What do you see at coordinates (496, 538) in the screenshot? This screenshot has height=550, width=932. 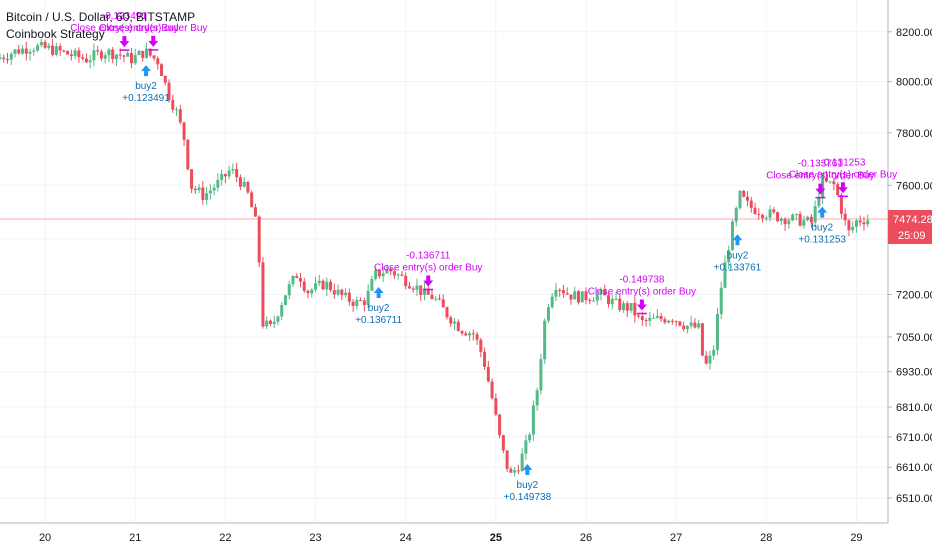 I see `x-tick-label: 25` at bounding box center [496, 538].